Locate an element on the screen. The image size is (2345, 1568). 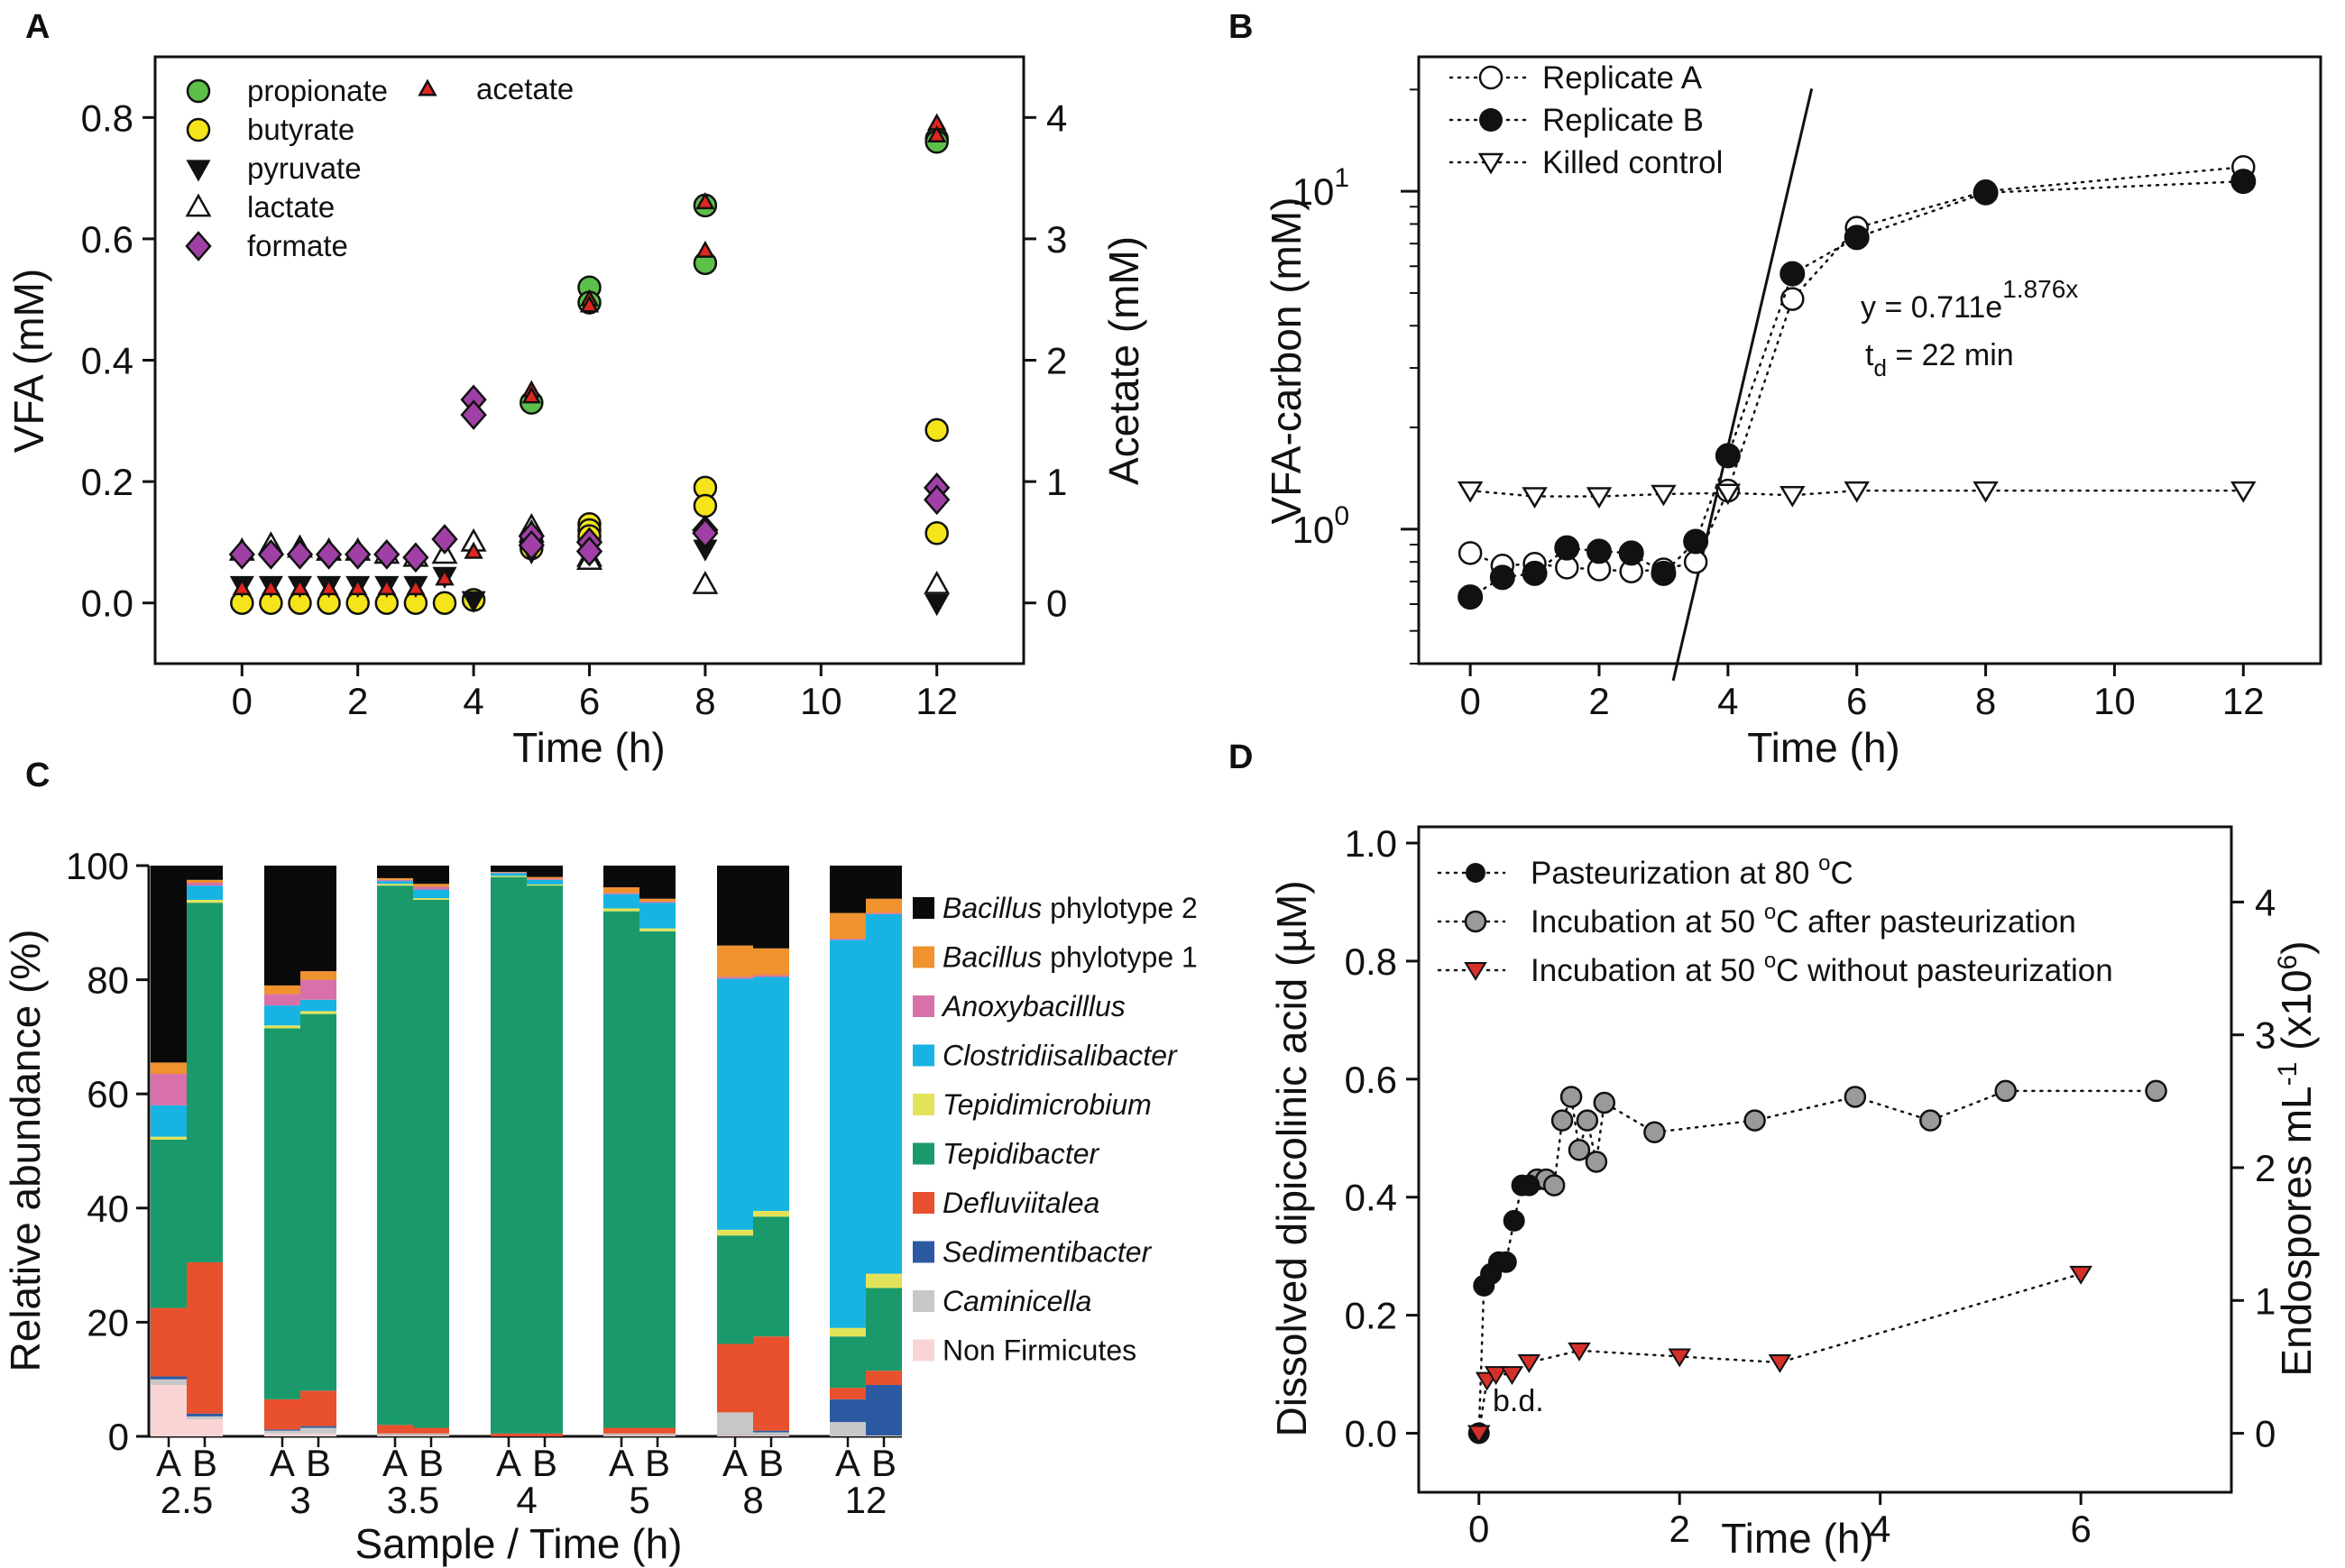
panel-a-legend-marker-propionate is located at coordinates (198, 91).